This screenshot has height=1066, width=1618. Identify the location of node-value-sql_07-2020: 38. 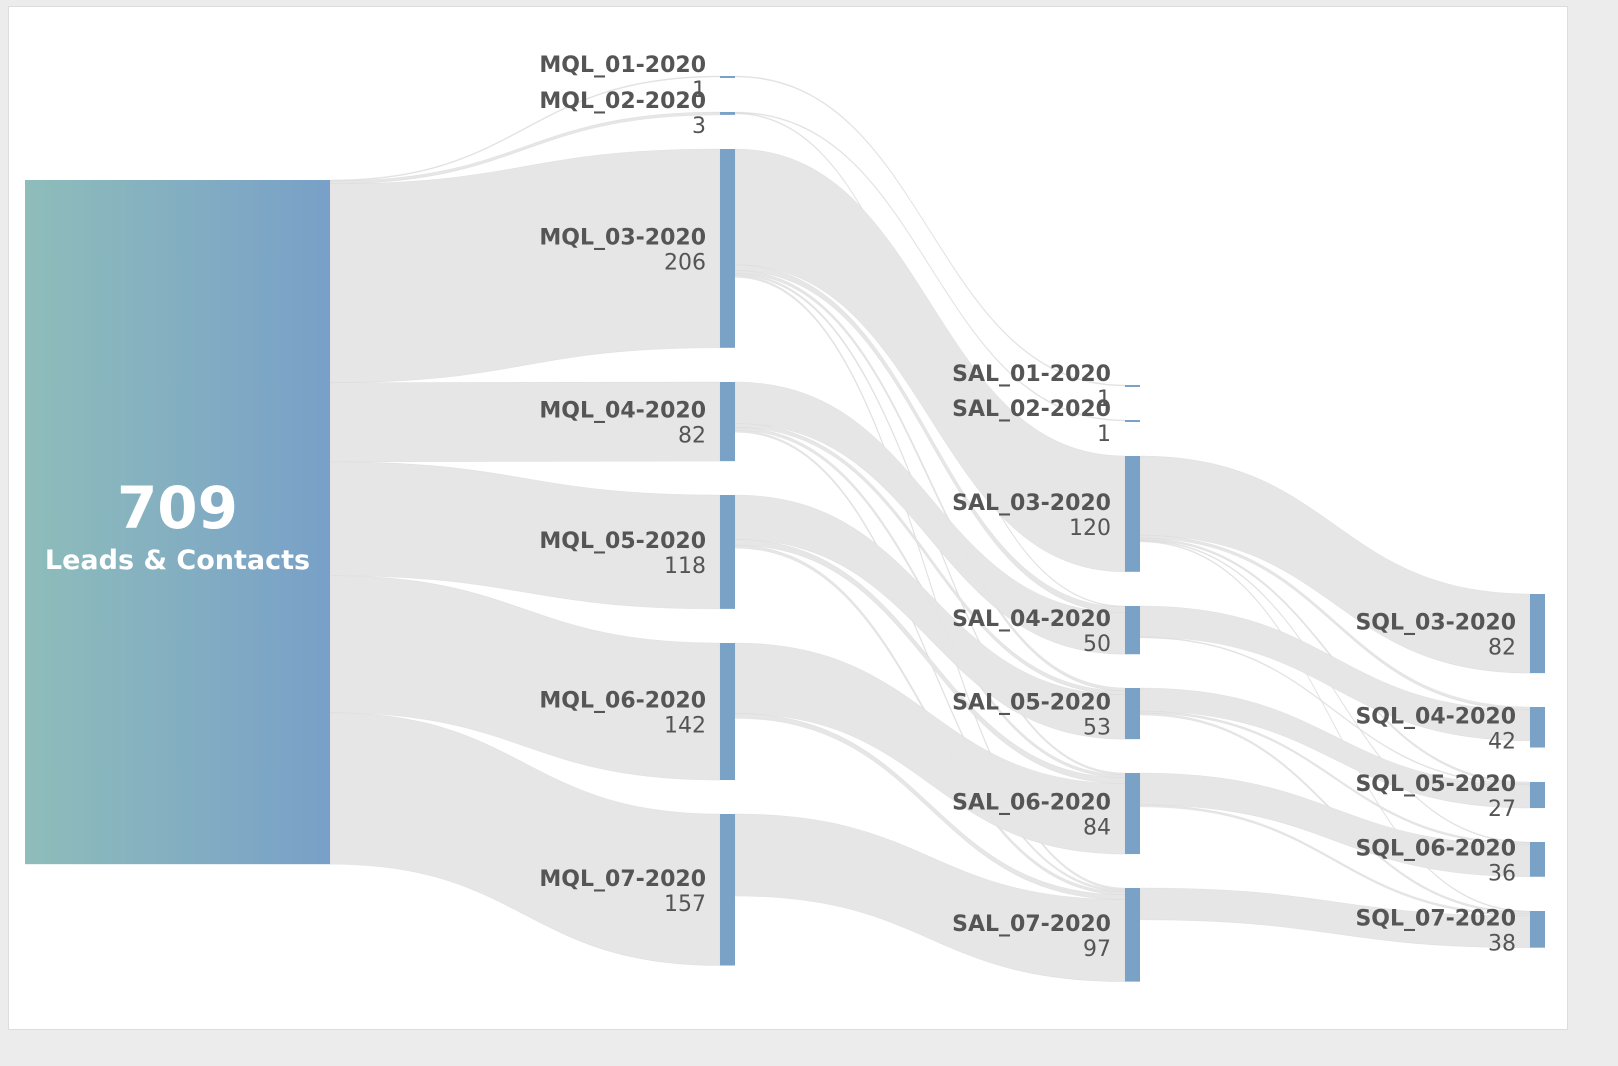
(1502, 943).